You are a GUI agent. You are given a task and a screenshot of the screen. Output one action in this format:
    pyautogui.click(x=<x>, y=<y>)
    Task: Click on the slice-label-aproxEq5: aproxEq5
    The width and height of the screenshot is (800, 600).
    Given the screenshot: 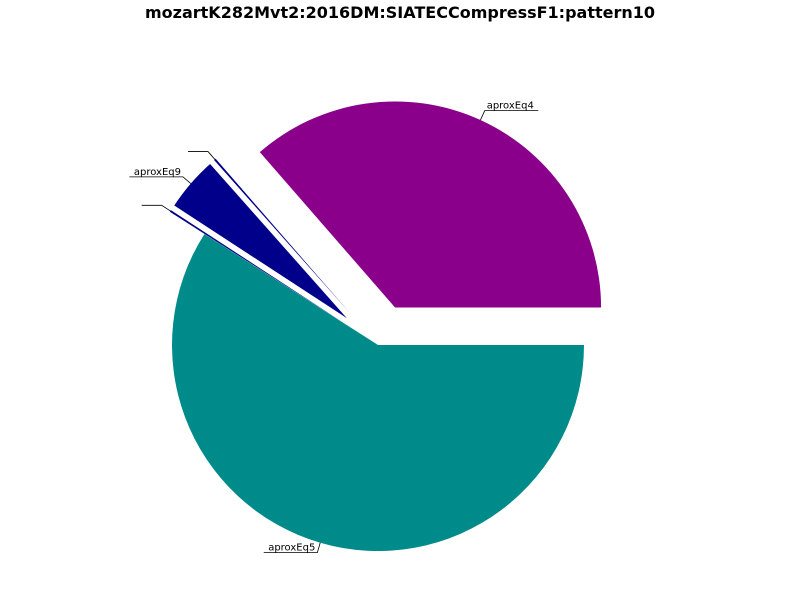 What is the action you would take?
    pyautogui.click(x=291, y=548)
    